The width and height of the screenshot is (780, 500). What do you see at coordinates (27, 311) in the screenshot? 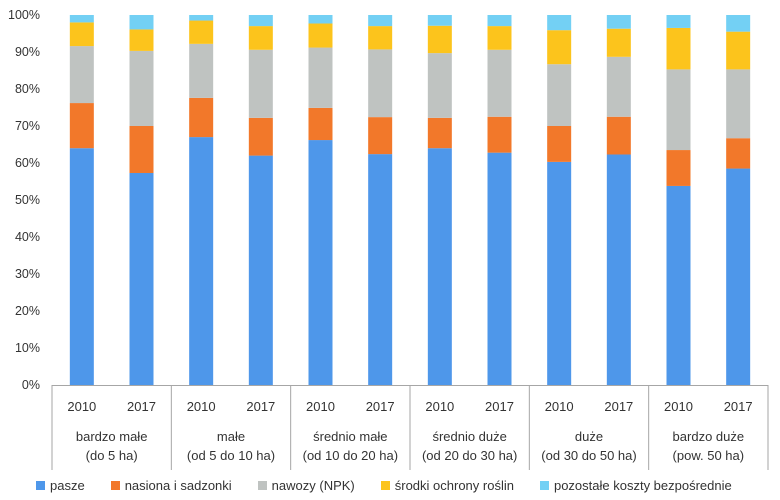
I see `y-tick-label: 20%` at bounding box center [27, 311].